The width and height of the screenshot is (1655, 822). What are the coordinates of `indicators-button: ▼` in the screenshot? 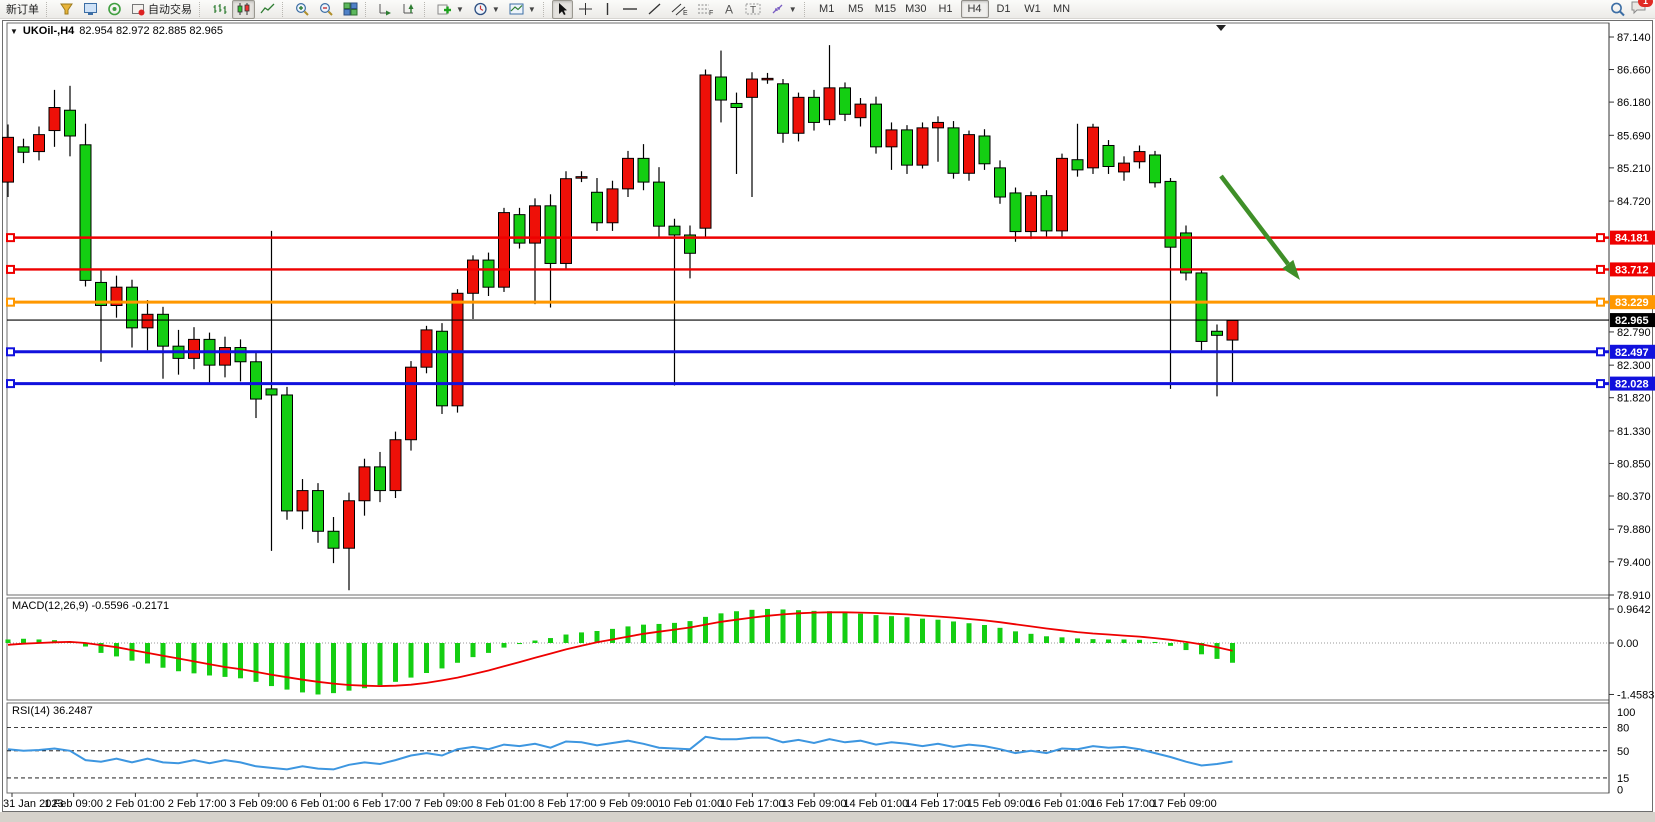 It's located at (450, 9).